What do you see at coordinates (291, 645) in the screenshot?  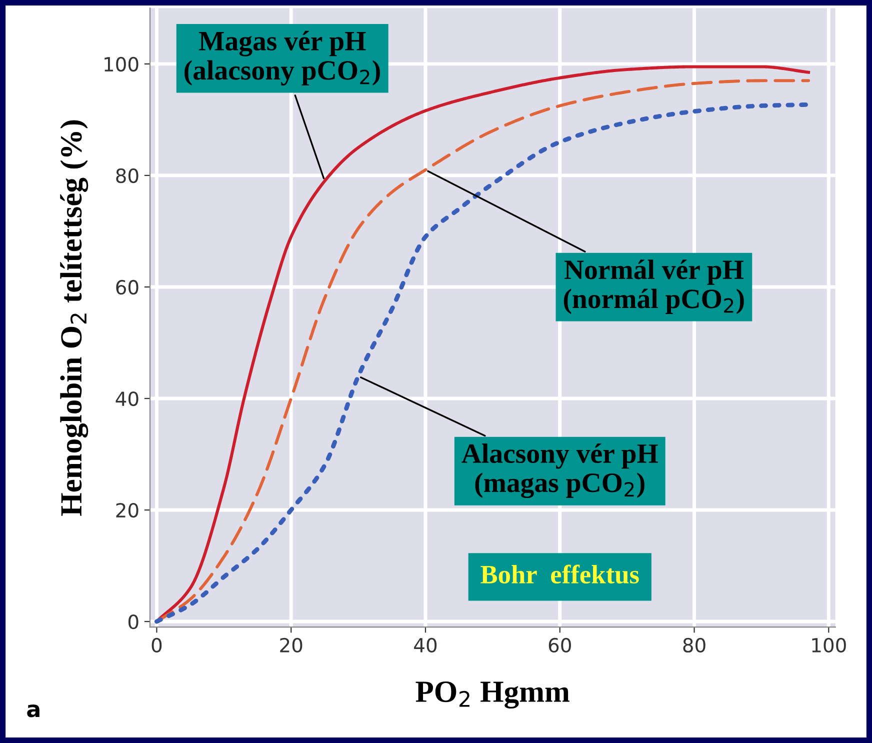 I see `x-tick-label: 20` at bounding box center [291, 645].